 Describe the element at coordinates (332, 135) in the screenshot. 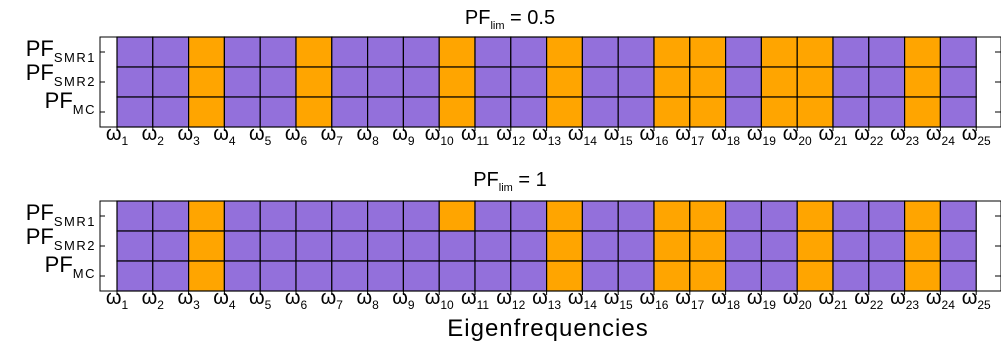

I see `column-label: ω7` at that location.